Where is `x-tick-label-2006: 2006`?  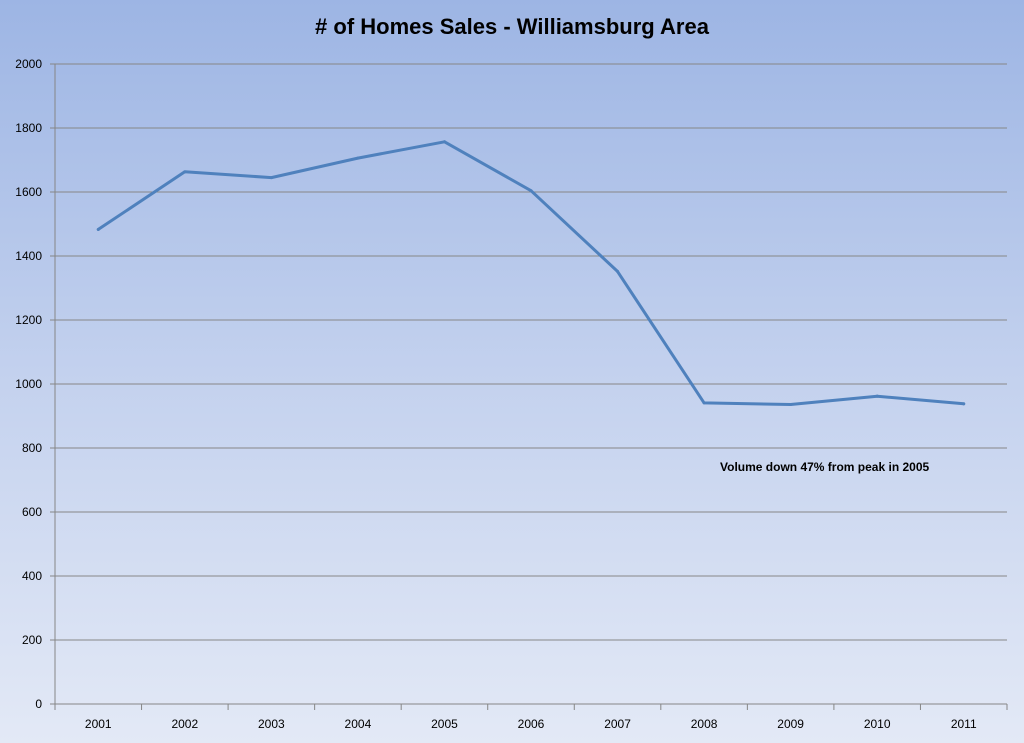
x-tick-label-2006: 2006 is located at coordinates (531, 724).